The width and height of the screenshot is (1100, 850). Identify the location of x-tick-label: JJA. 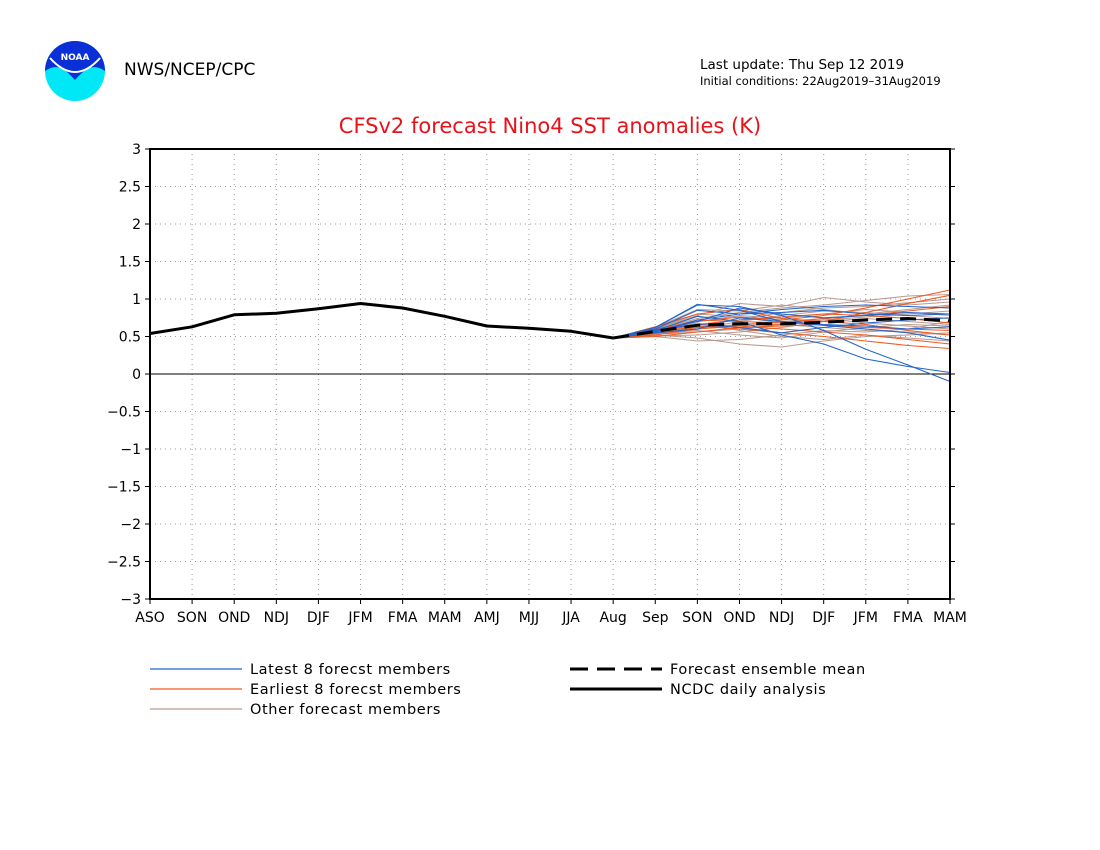
(570, 618).